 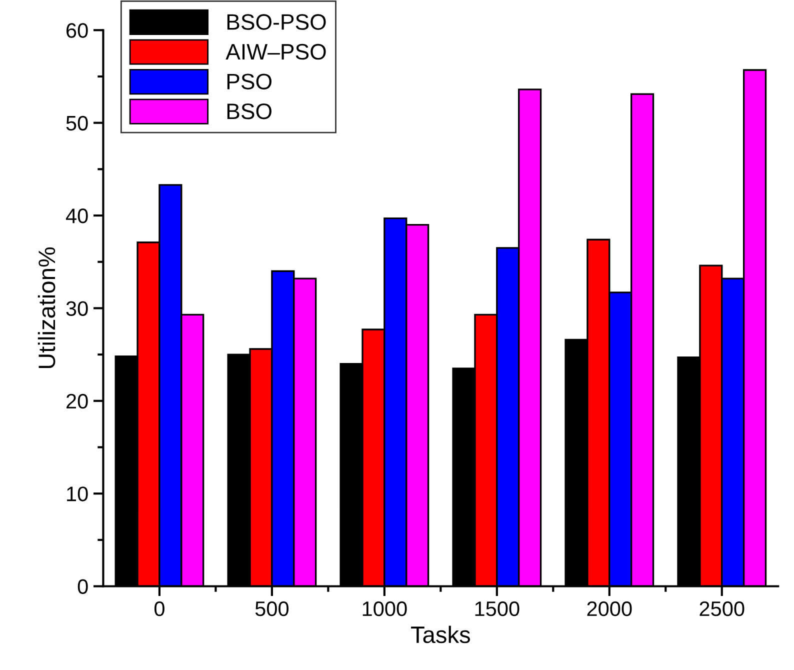 What do you see at coordinates (77, 30) in the screenshot?
I see `y-tick-label: 60` at bounding box center [77, 30].